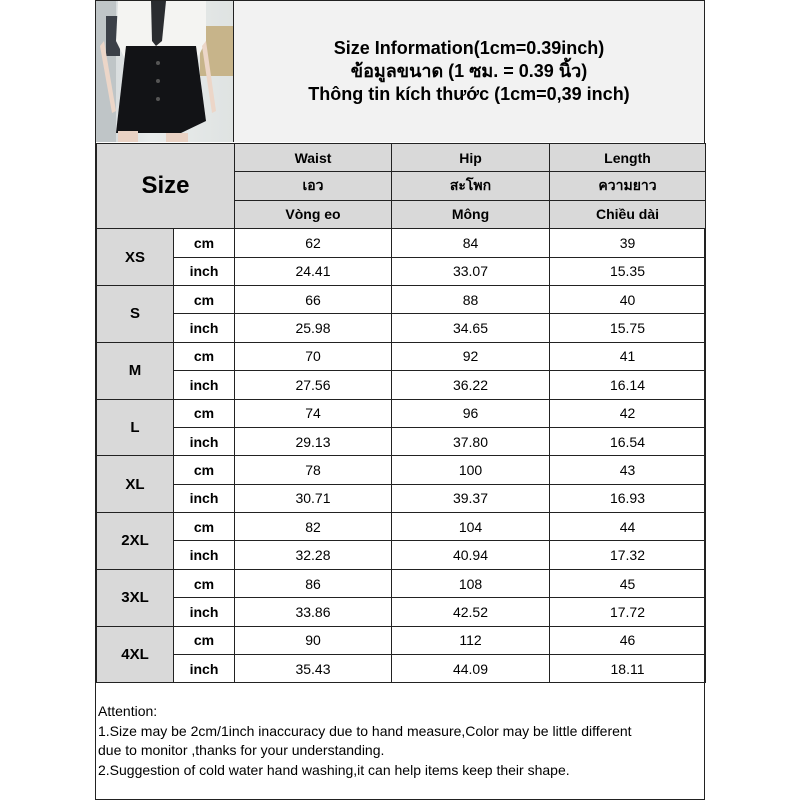 The width and height of the screenshot is (800, 800). I want to click on header-row-thai: เอว สะโพก ความยาว, so click(401, 186).